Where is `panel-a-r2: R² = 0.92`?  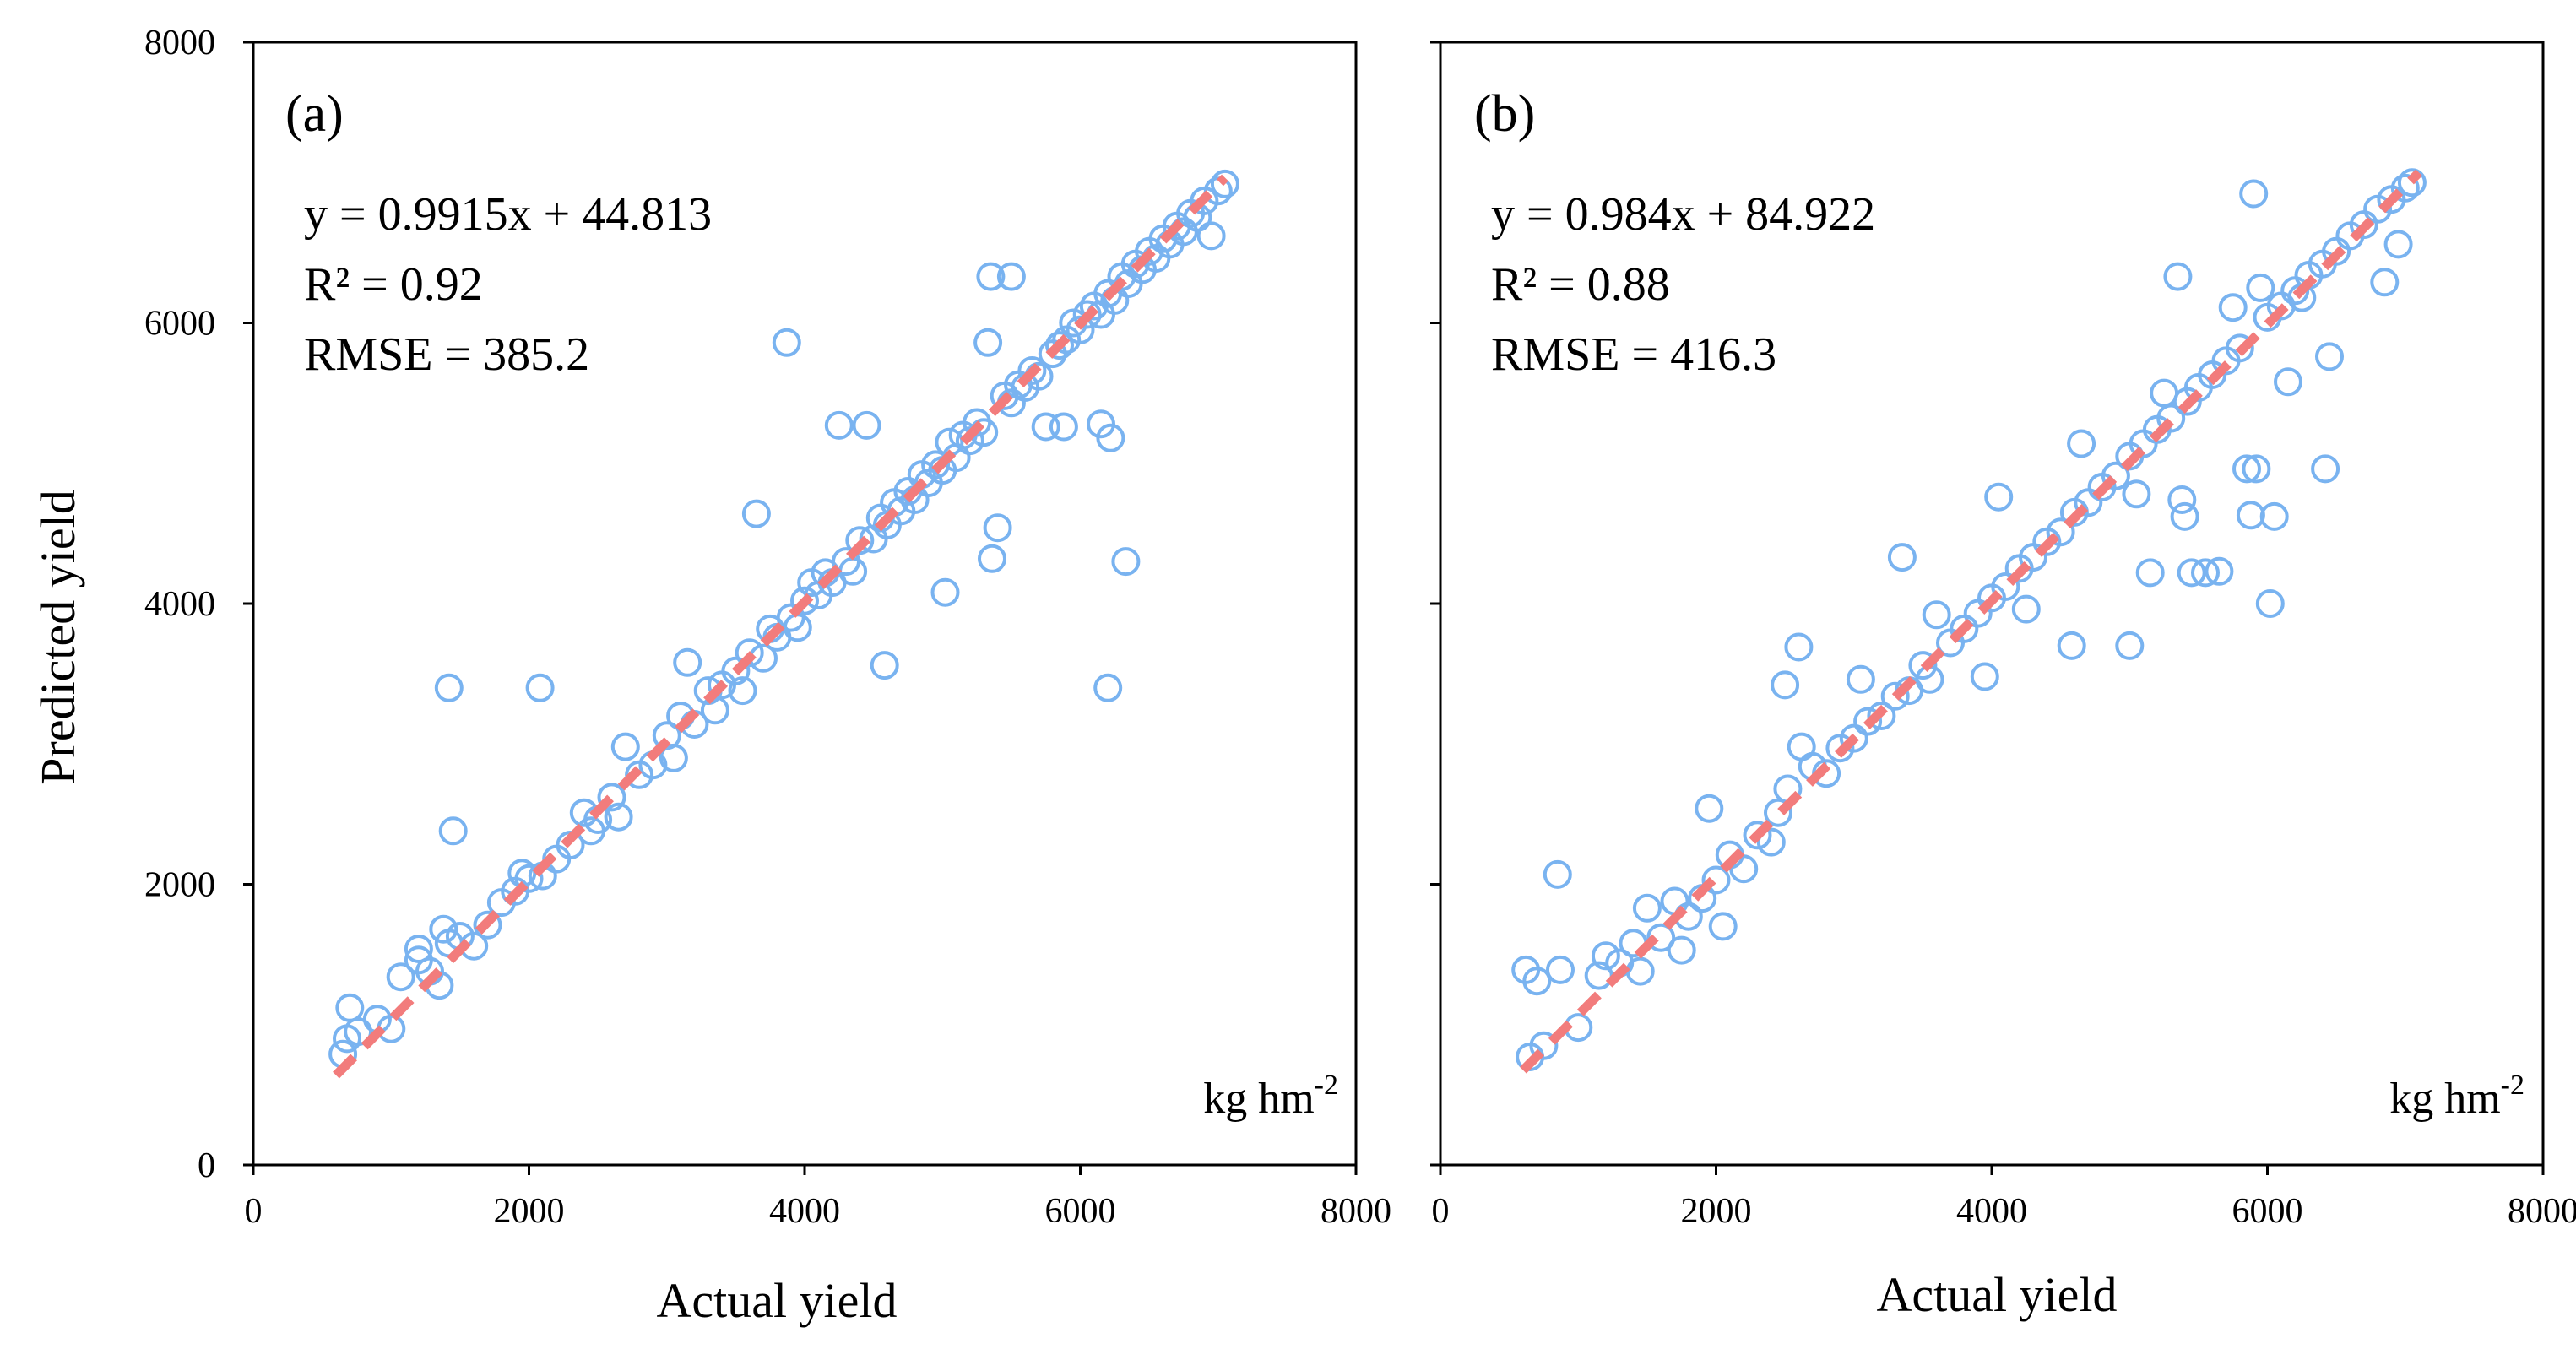 panel-a-r2: R² = 0.92 is located at coordinates (394, 284).